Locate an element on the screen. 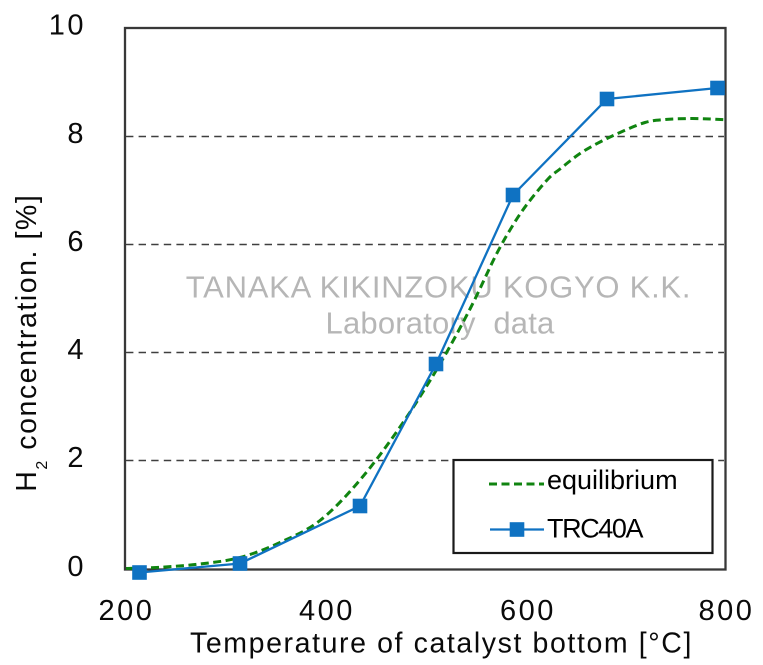  svg-text: Laboratory data is located at coordinates (441, 323).